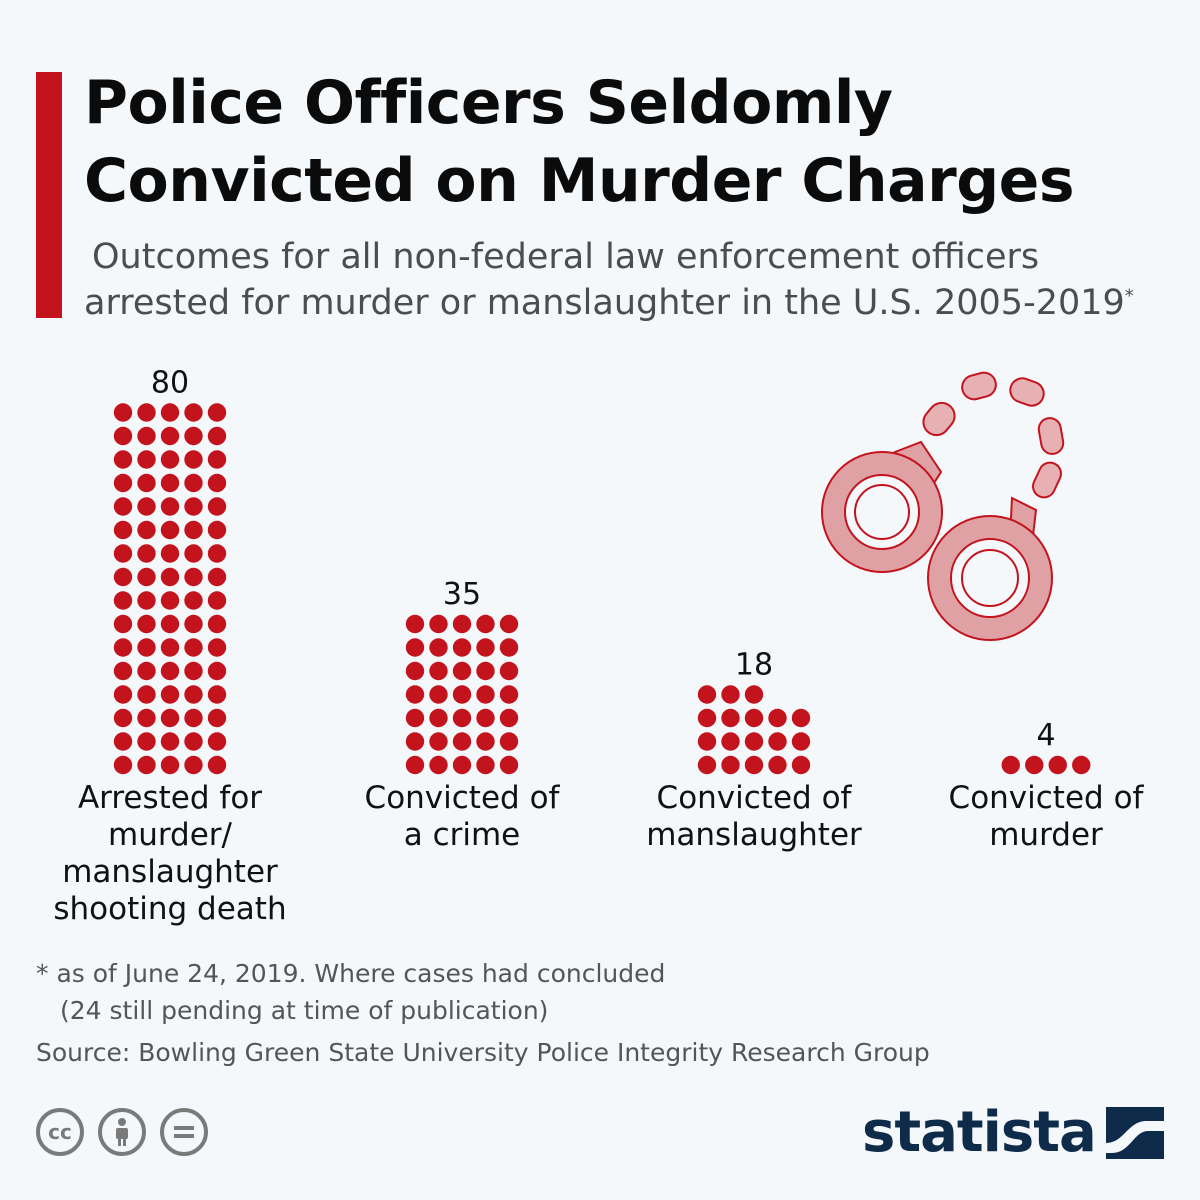  What do you see at coordinates (170, 798) in the screenshot?
I see `category-label-line: Arrested for` at bounding box center [170, 798].